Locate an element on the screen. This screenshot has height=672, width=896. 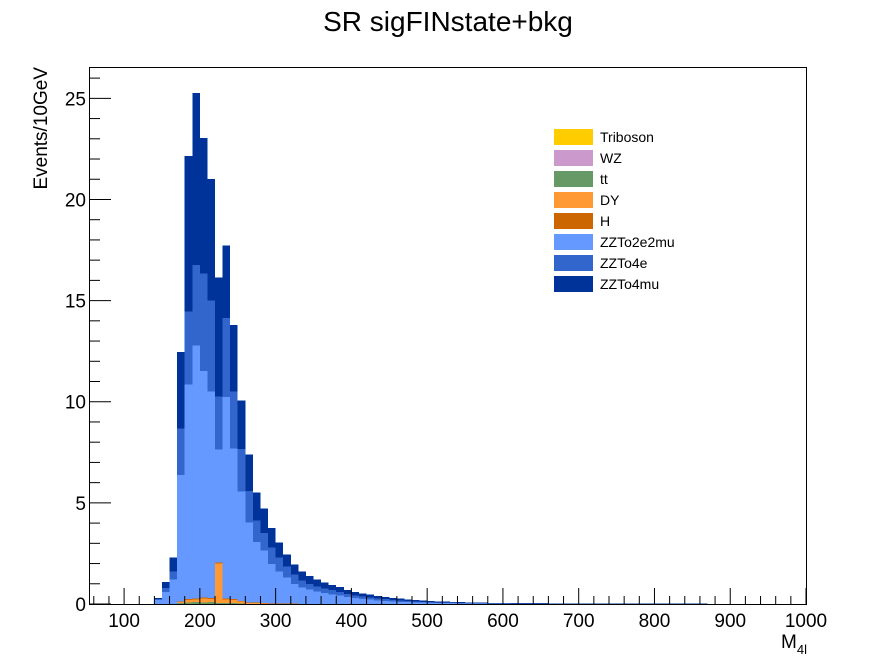
legend-swatch-zzto2e2mu is located at coordinates (573, 242).